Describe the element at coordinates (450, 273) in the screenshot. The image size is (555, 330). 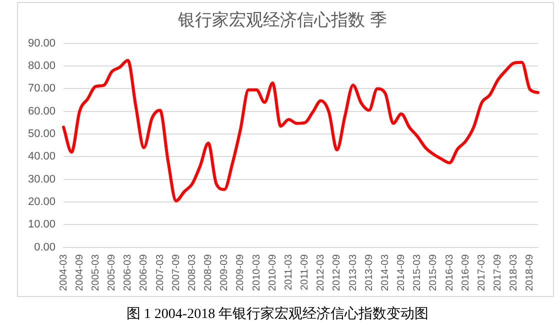
I see `x-tick-label: 2016-03` at that location.